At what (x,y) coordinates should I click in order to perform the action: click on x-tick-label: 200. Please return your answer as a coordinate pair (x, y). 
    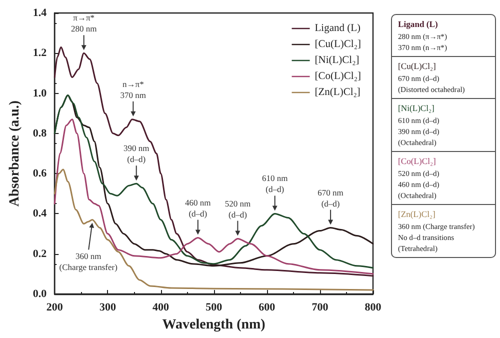
    Looking at the image, I should click on (55, 308).